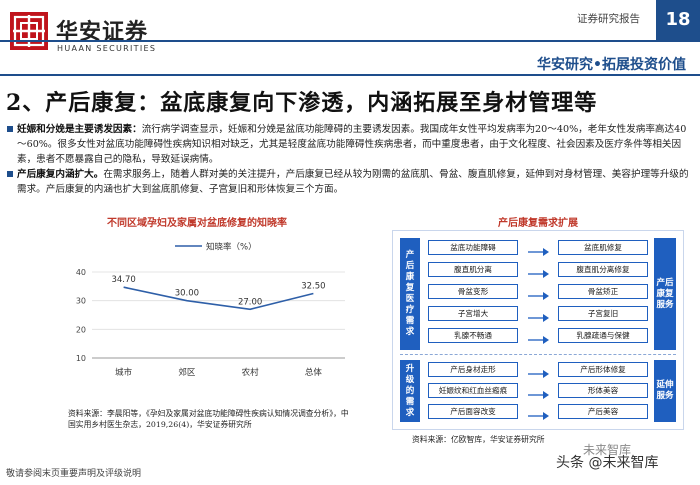  Describe the element at coordinates (473, 269) in the screenshot. I see `medical-need-box: 腹直肌分离` at that location.